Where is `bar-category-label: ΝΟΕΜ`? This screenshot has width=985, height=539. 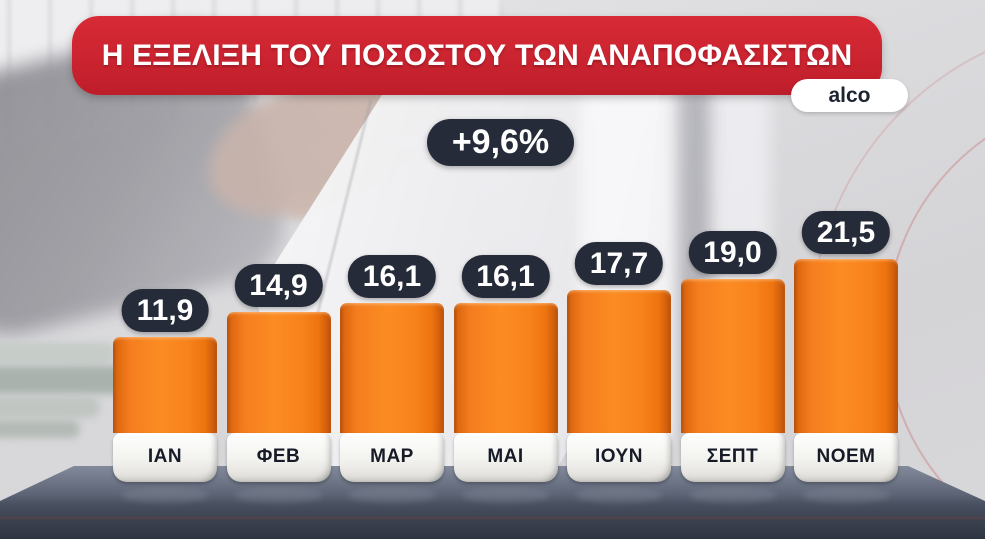 bar-category-label: ΝΟΕΜ is located at coordinates (846, 456).